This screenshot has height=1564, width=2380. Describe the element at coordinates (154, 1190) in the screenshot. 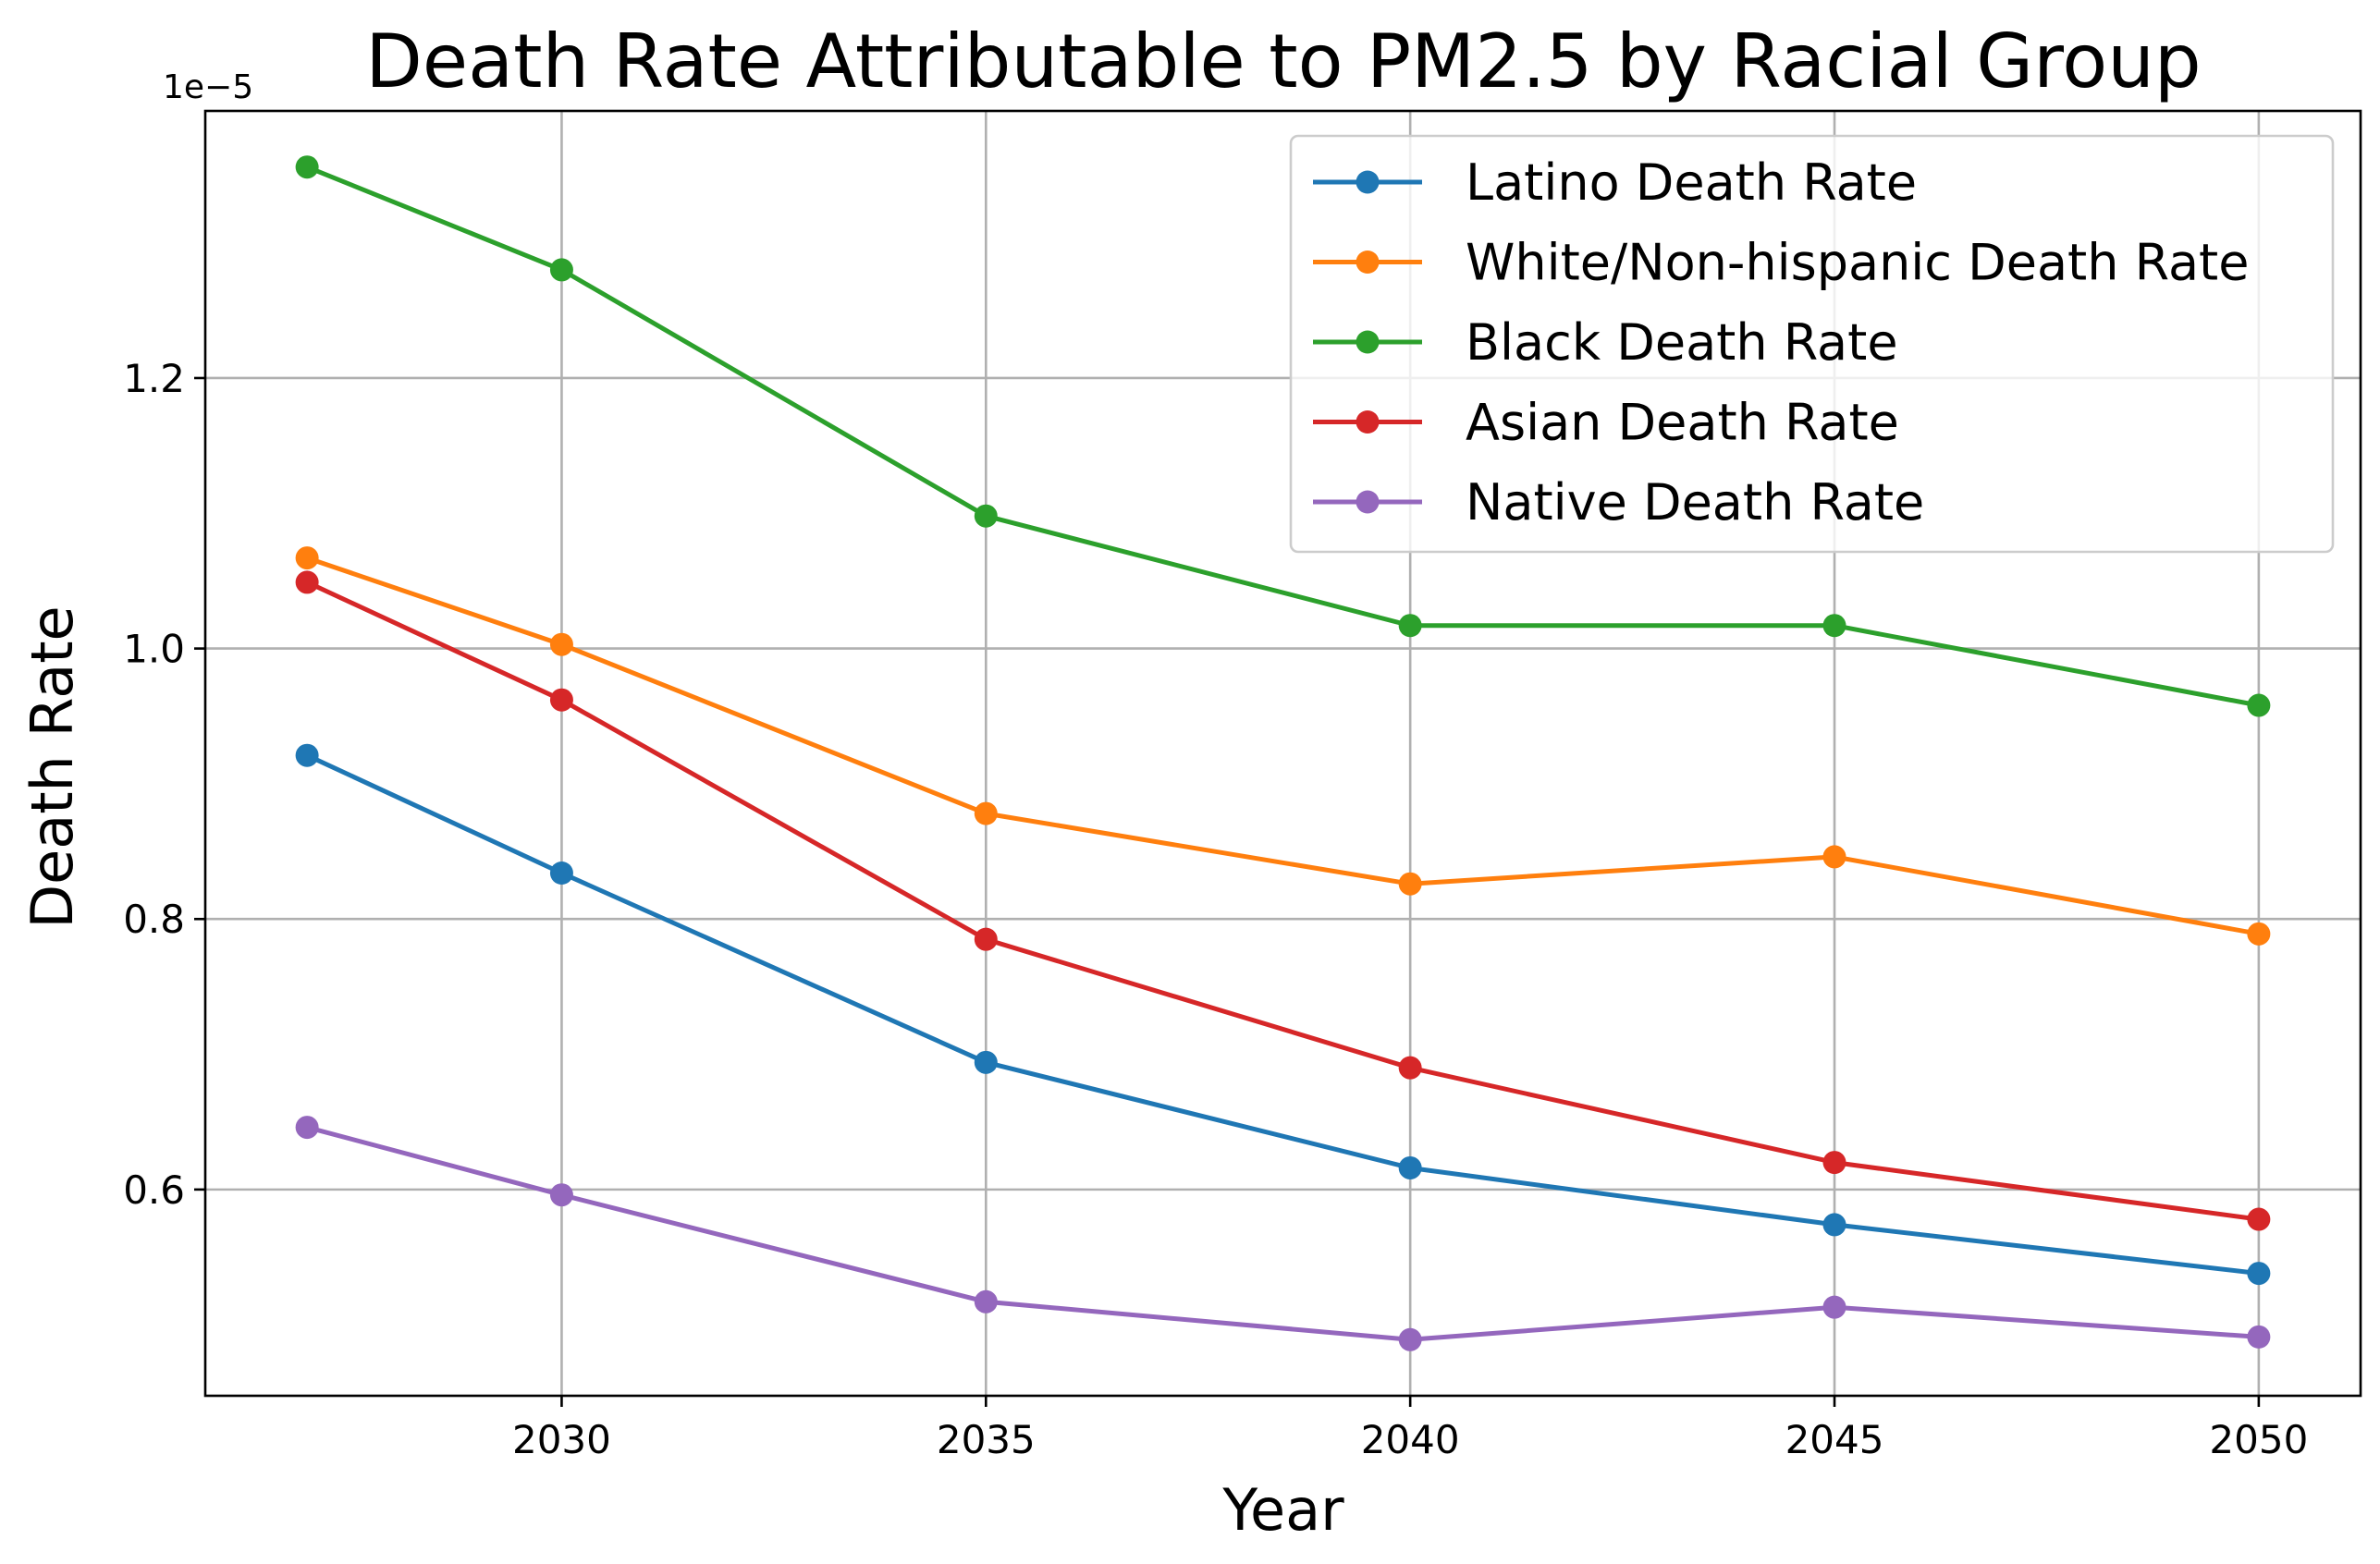

I see `y-tick-label: 0.6` at that location.